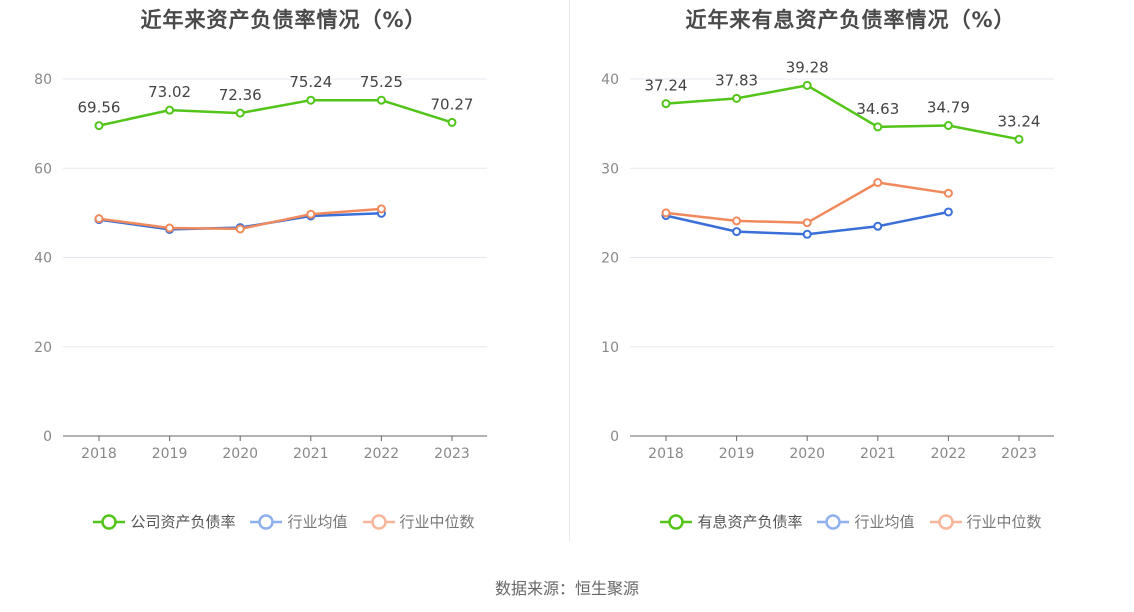 This screenshot has width=1134, height=612. What do you see at coordinates (610, 348) in the screenshot?
I see `y-tick-label: 10` at bounding box center [610, 348].